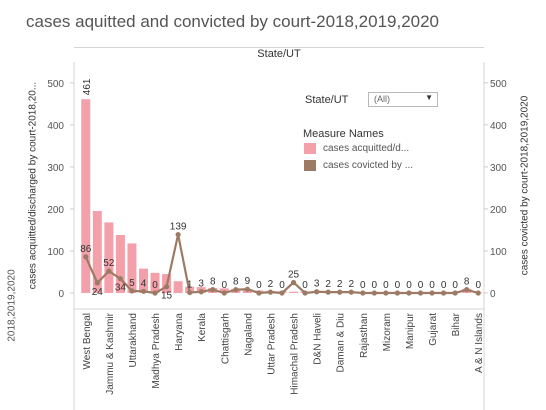 Image resolution: width=546 pixels, height=410 pixels. I want to click on y-left-tick-0: 0, so click(61, 294).